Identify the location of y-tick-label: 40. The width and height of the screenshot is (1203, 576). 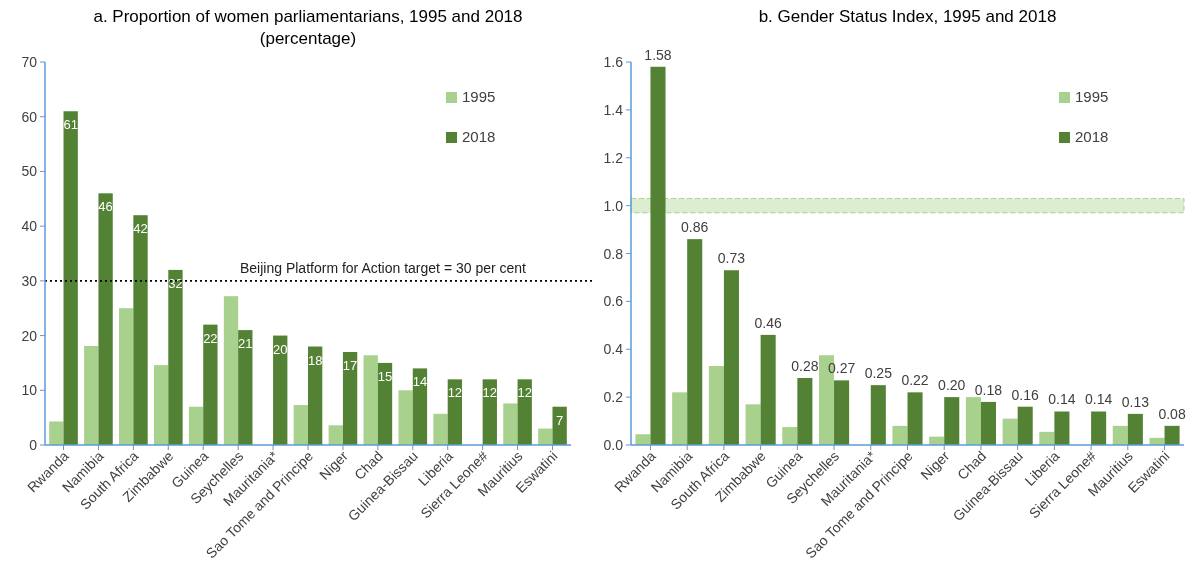
(29, 226).